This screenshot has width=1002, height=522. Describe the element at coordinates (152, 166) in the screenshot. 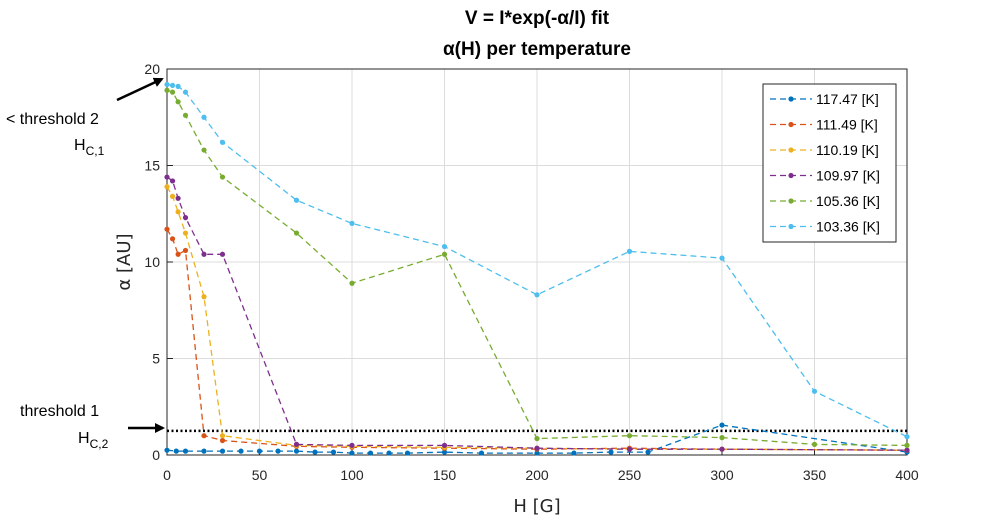

I see `y-tick-label: 15` at that location.